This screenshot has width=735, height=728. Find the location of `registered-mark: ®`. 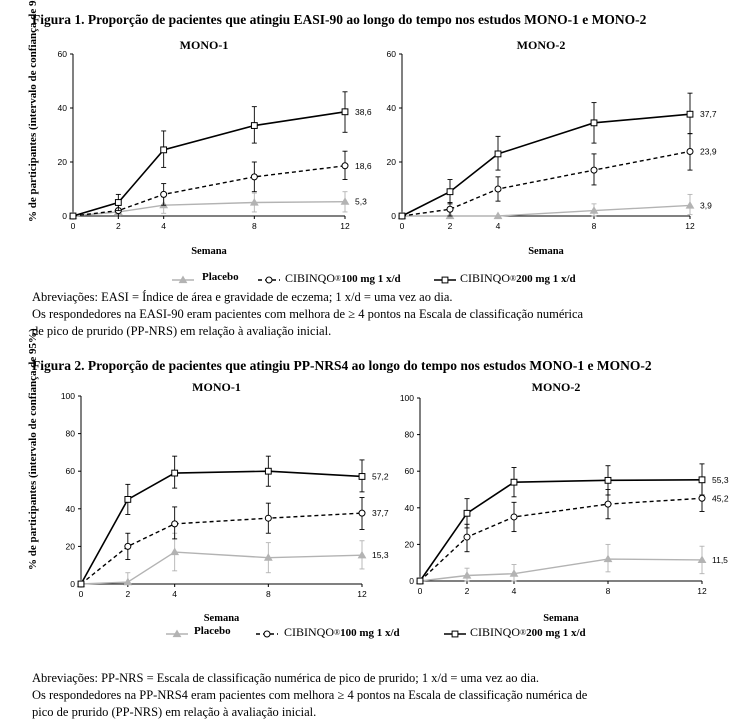

registered-mark: ® is located at coordinates (337, 632).